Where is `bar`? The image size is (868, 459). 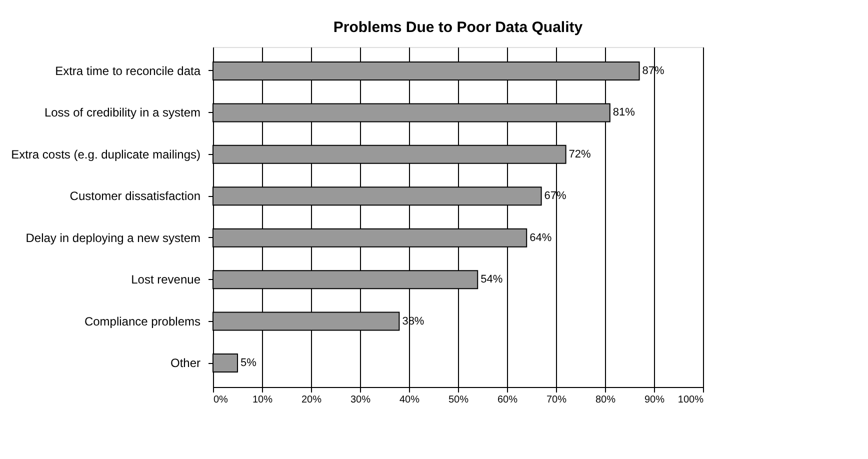 bar is located at coordinates (225, 363).